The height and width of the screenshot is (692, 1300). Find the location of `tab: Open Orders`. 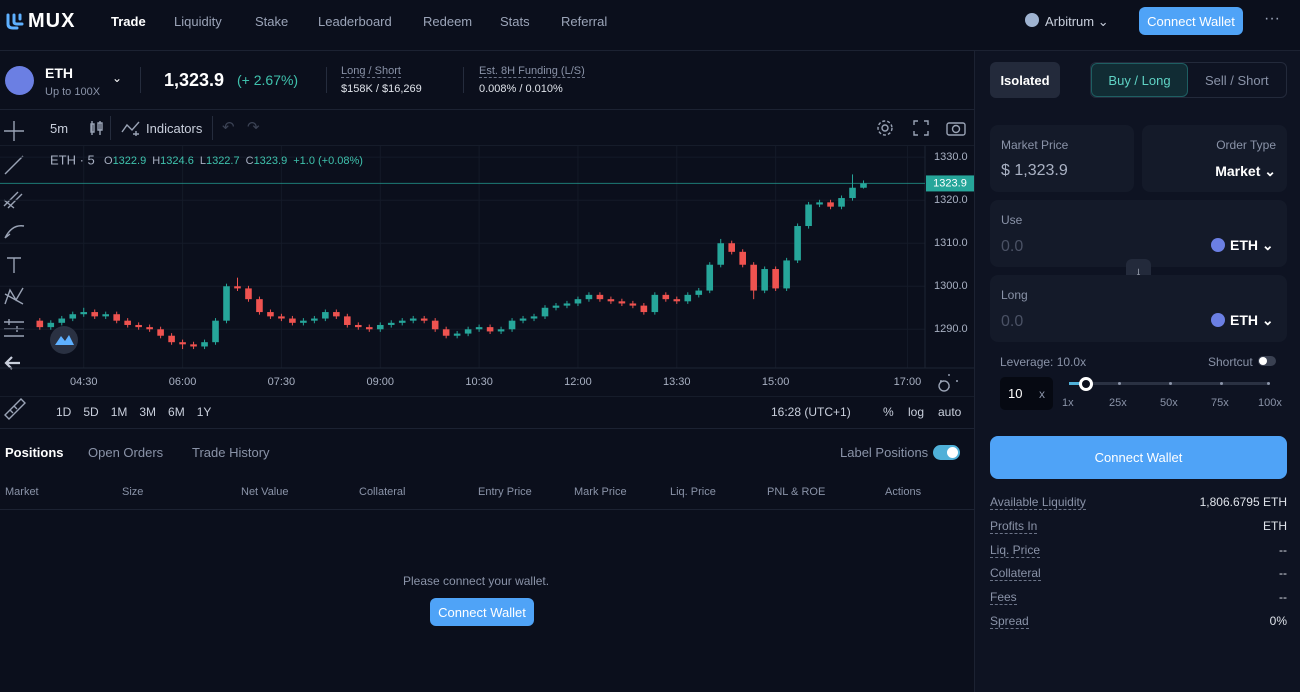

tab: Open Orders is located at coordinates (126, 452).